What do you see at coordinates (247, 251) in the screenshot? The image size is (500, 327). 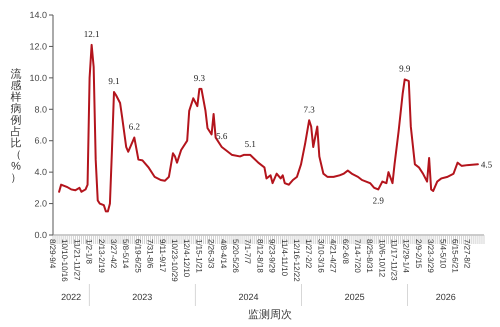 I see `x-tick-label: 7/1-7/7` at bounding box center [247, 251].